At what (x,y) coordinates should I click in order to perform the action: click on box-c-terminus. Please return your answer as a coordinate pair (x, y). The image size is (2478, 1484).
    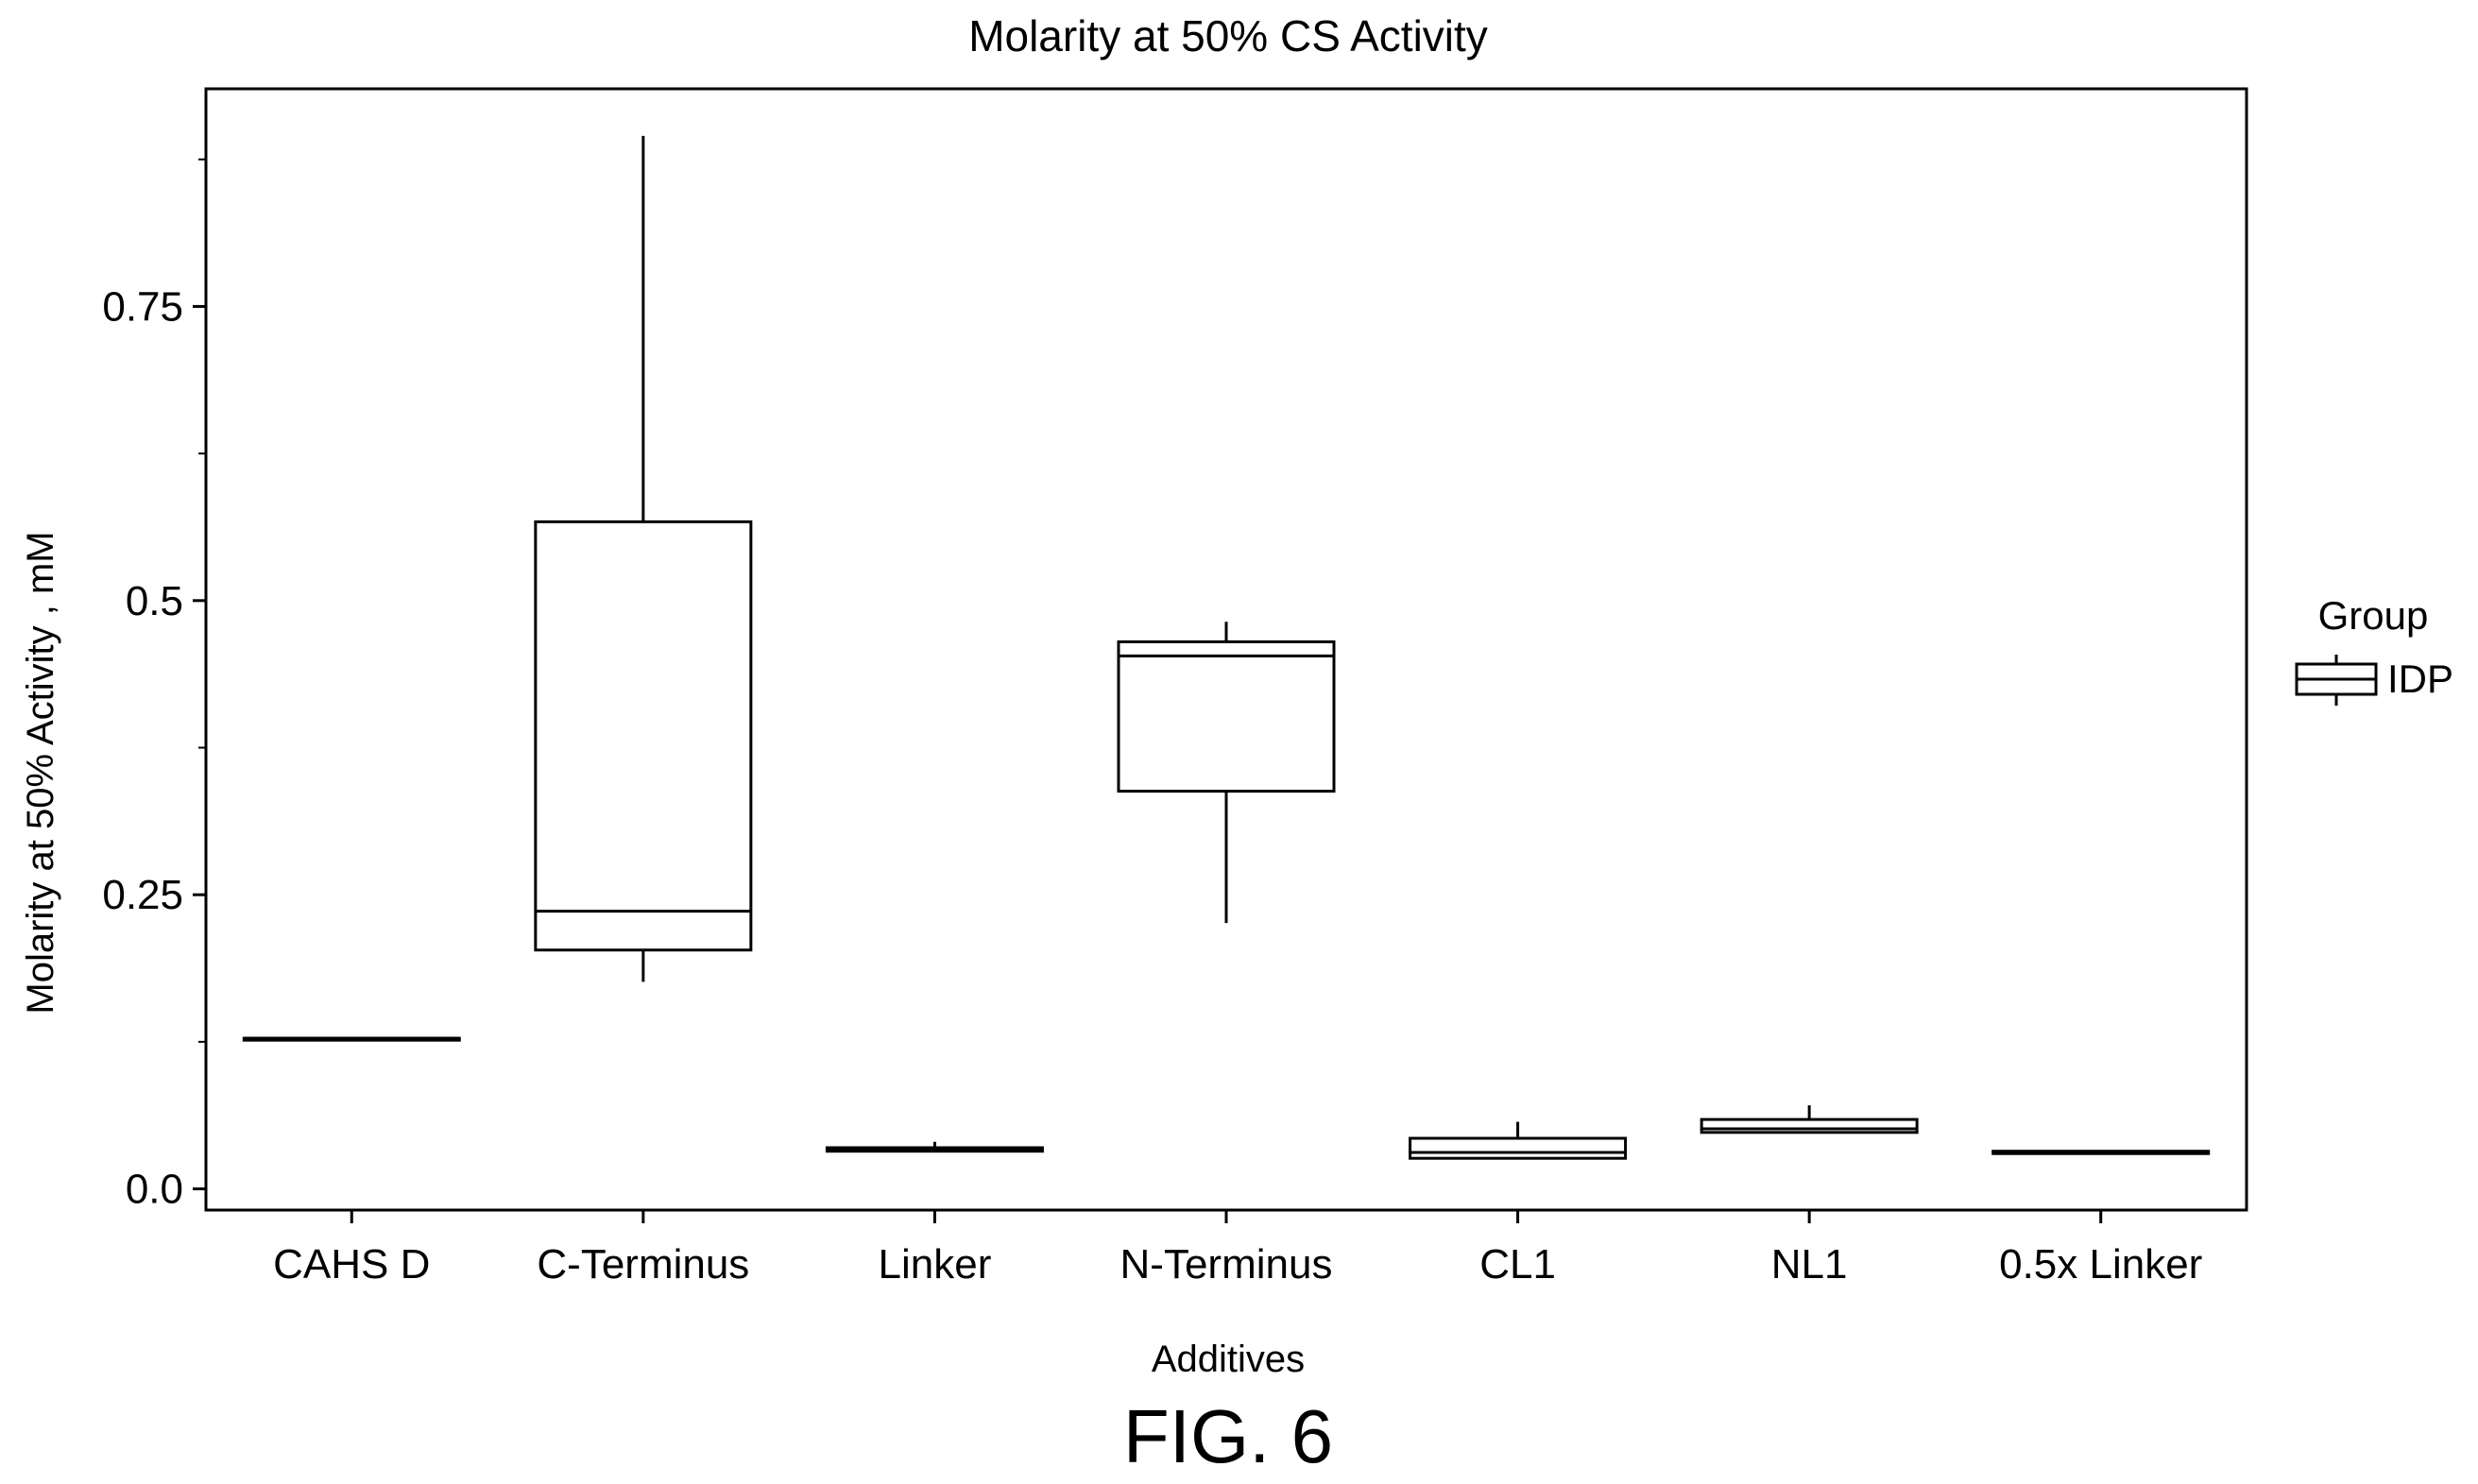
    Looking at the image, I should click on (643, 558).